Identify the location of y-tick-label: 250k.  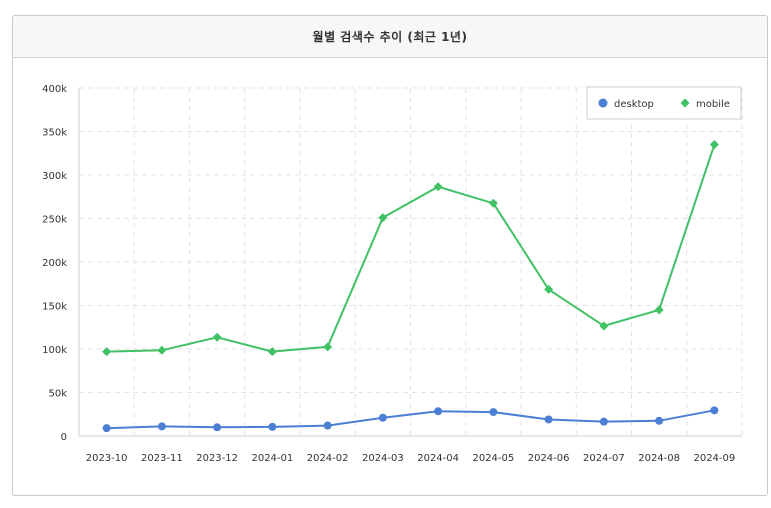
(54, 220).